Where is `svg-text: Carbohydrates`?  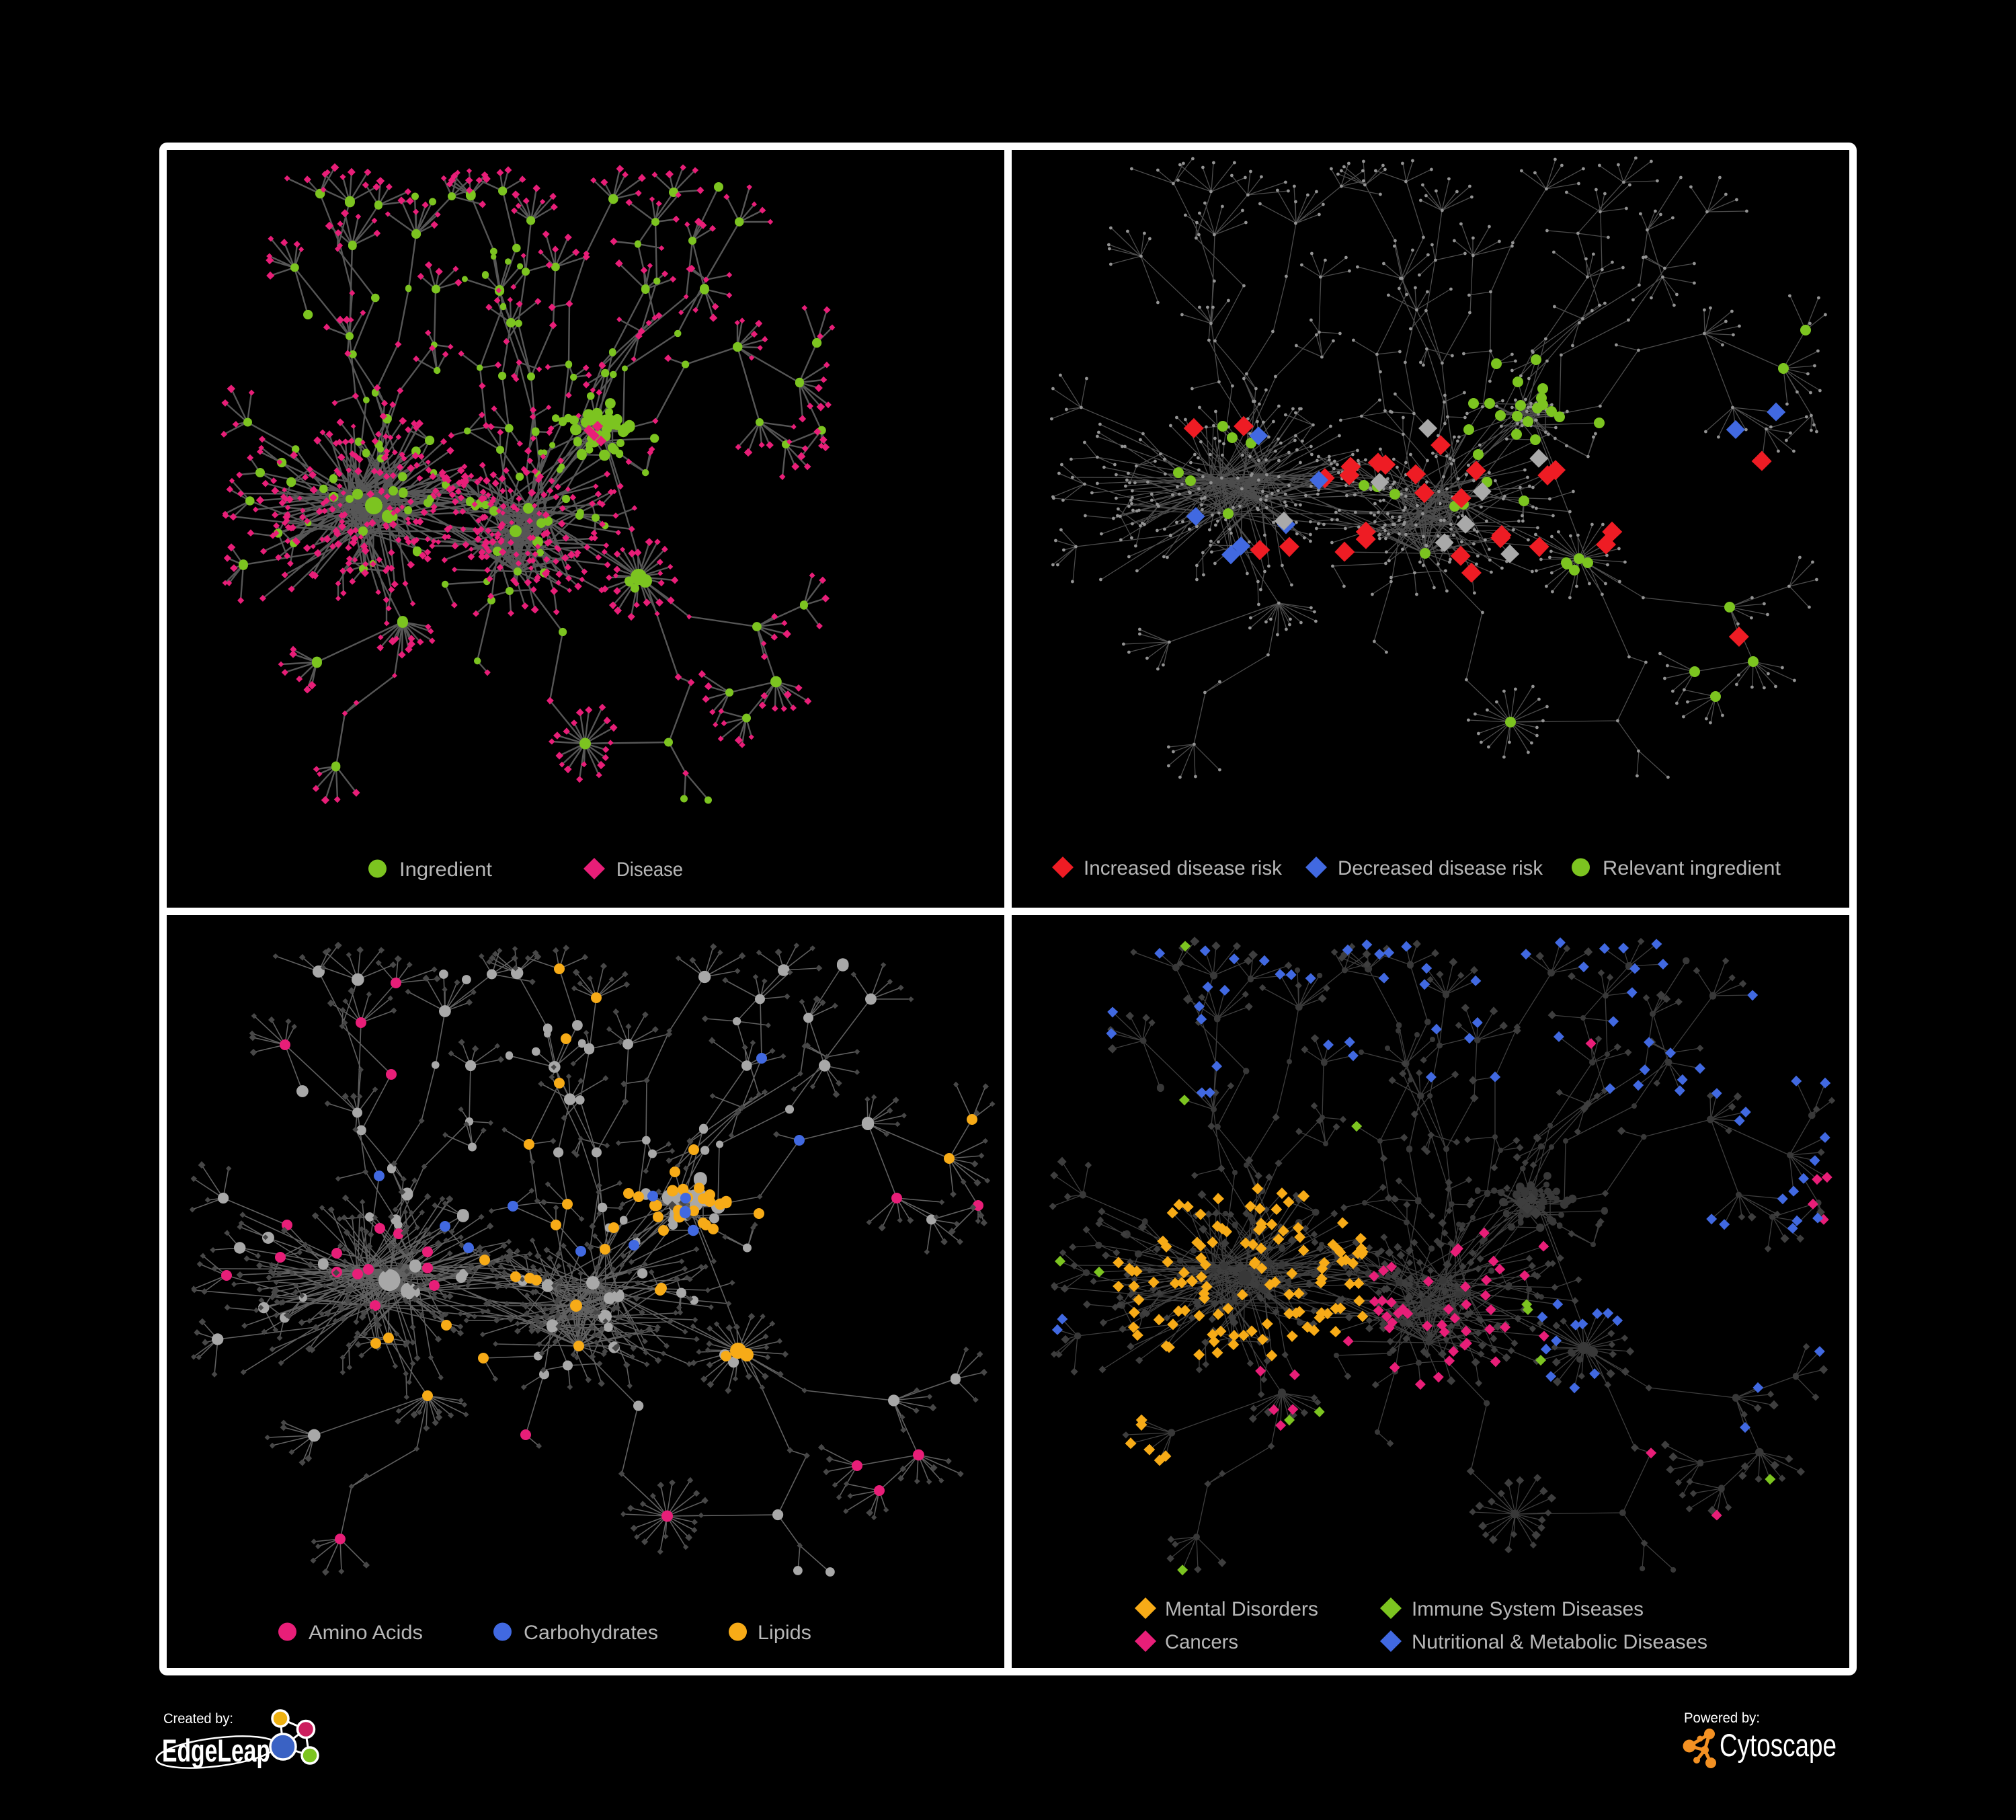
svg-text: Carbohydrates is located at coordinates (591, 1633).